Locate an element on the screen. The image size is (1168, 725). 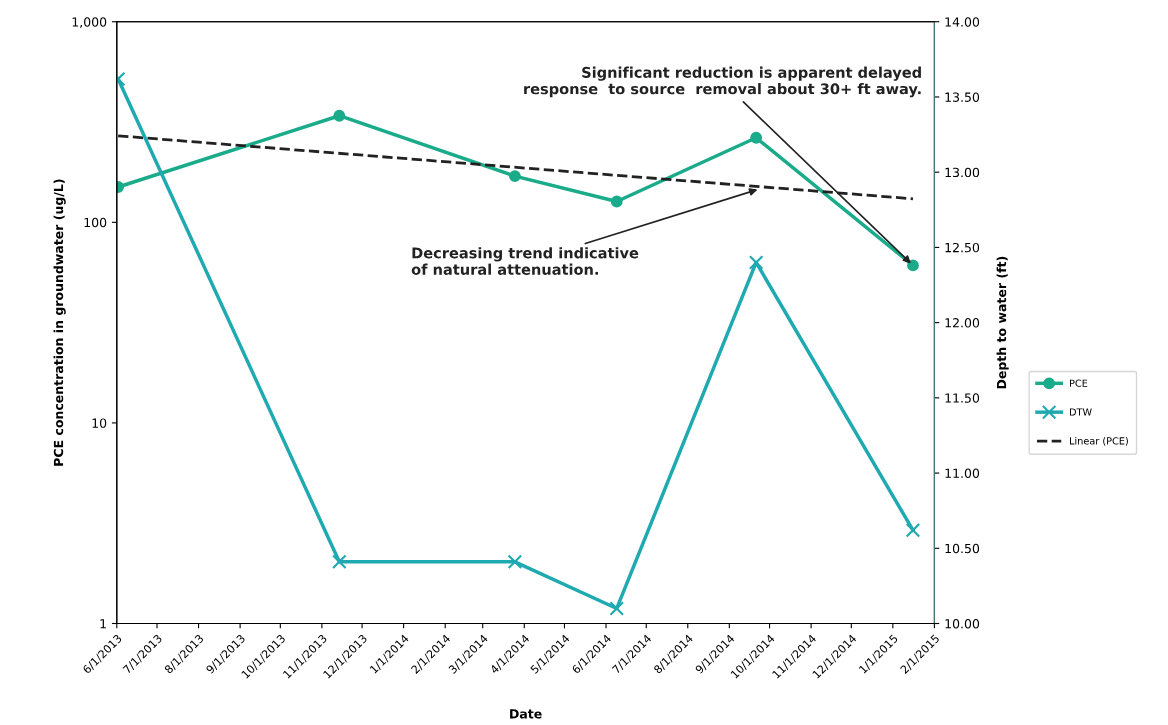
y-tick-label: 100 is located at coordinates (95, 222).